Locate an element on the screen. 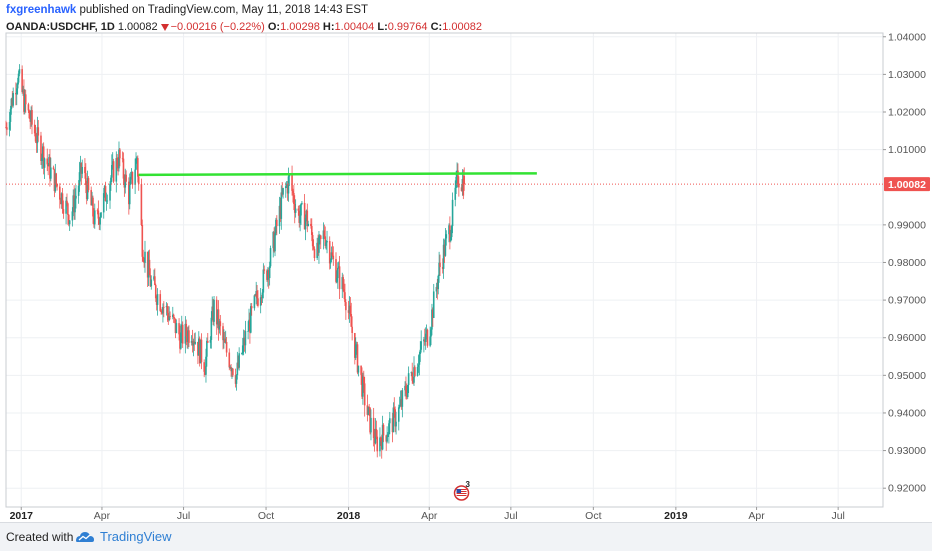  last-price-badge: 1.00082 is located at coordinates (907, 184).